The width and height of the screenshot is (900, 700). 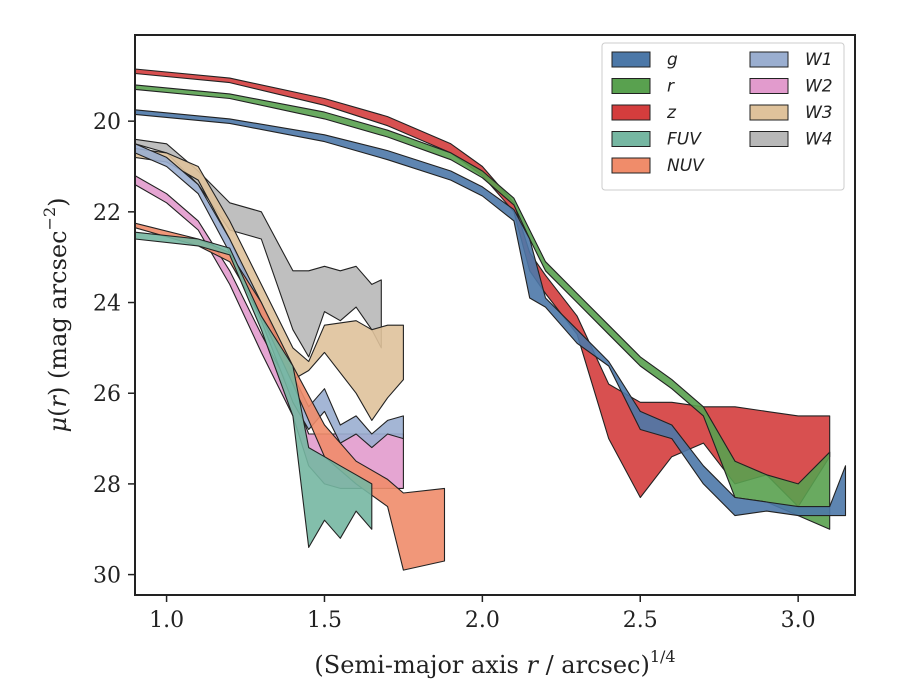 I want to click on legend-label: r, so click(x=671, y=87).